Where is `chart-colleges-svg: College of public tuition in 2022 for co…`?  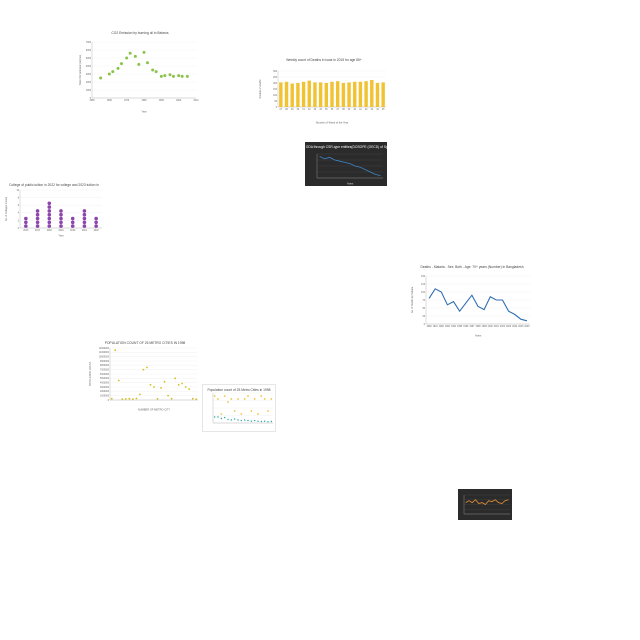 chart-colleges-svg: College of public tuition in 2022 for co… is located at coordinates (53, 210).